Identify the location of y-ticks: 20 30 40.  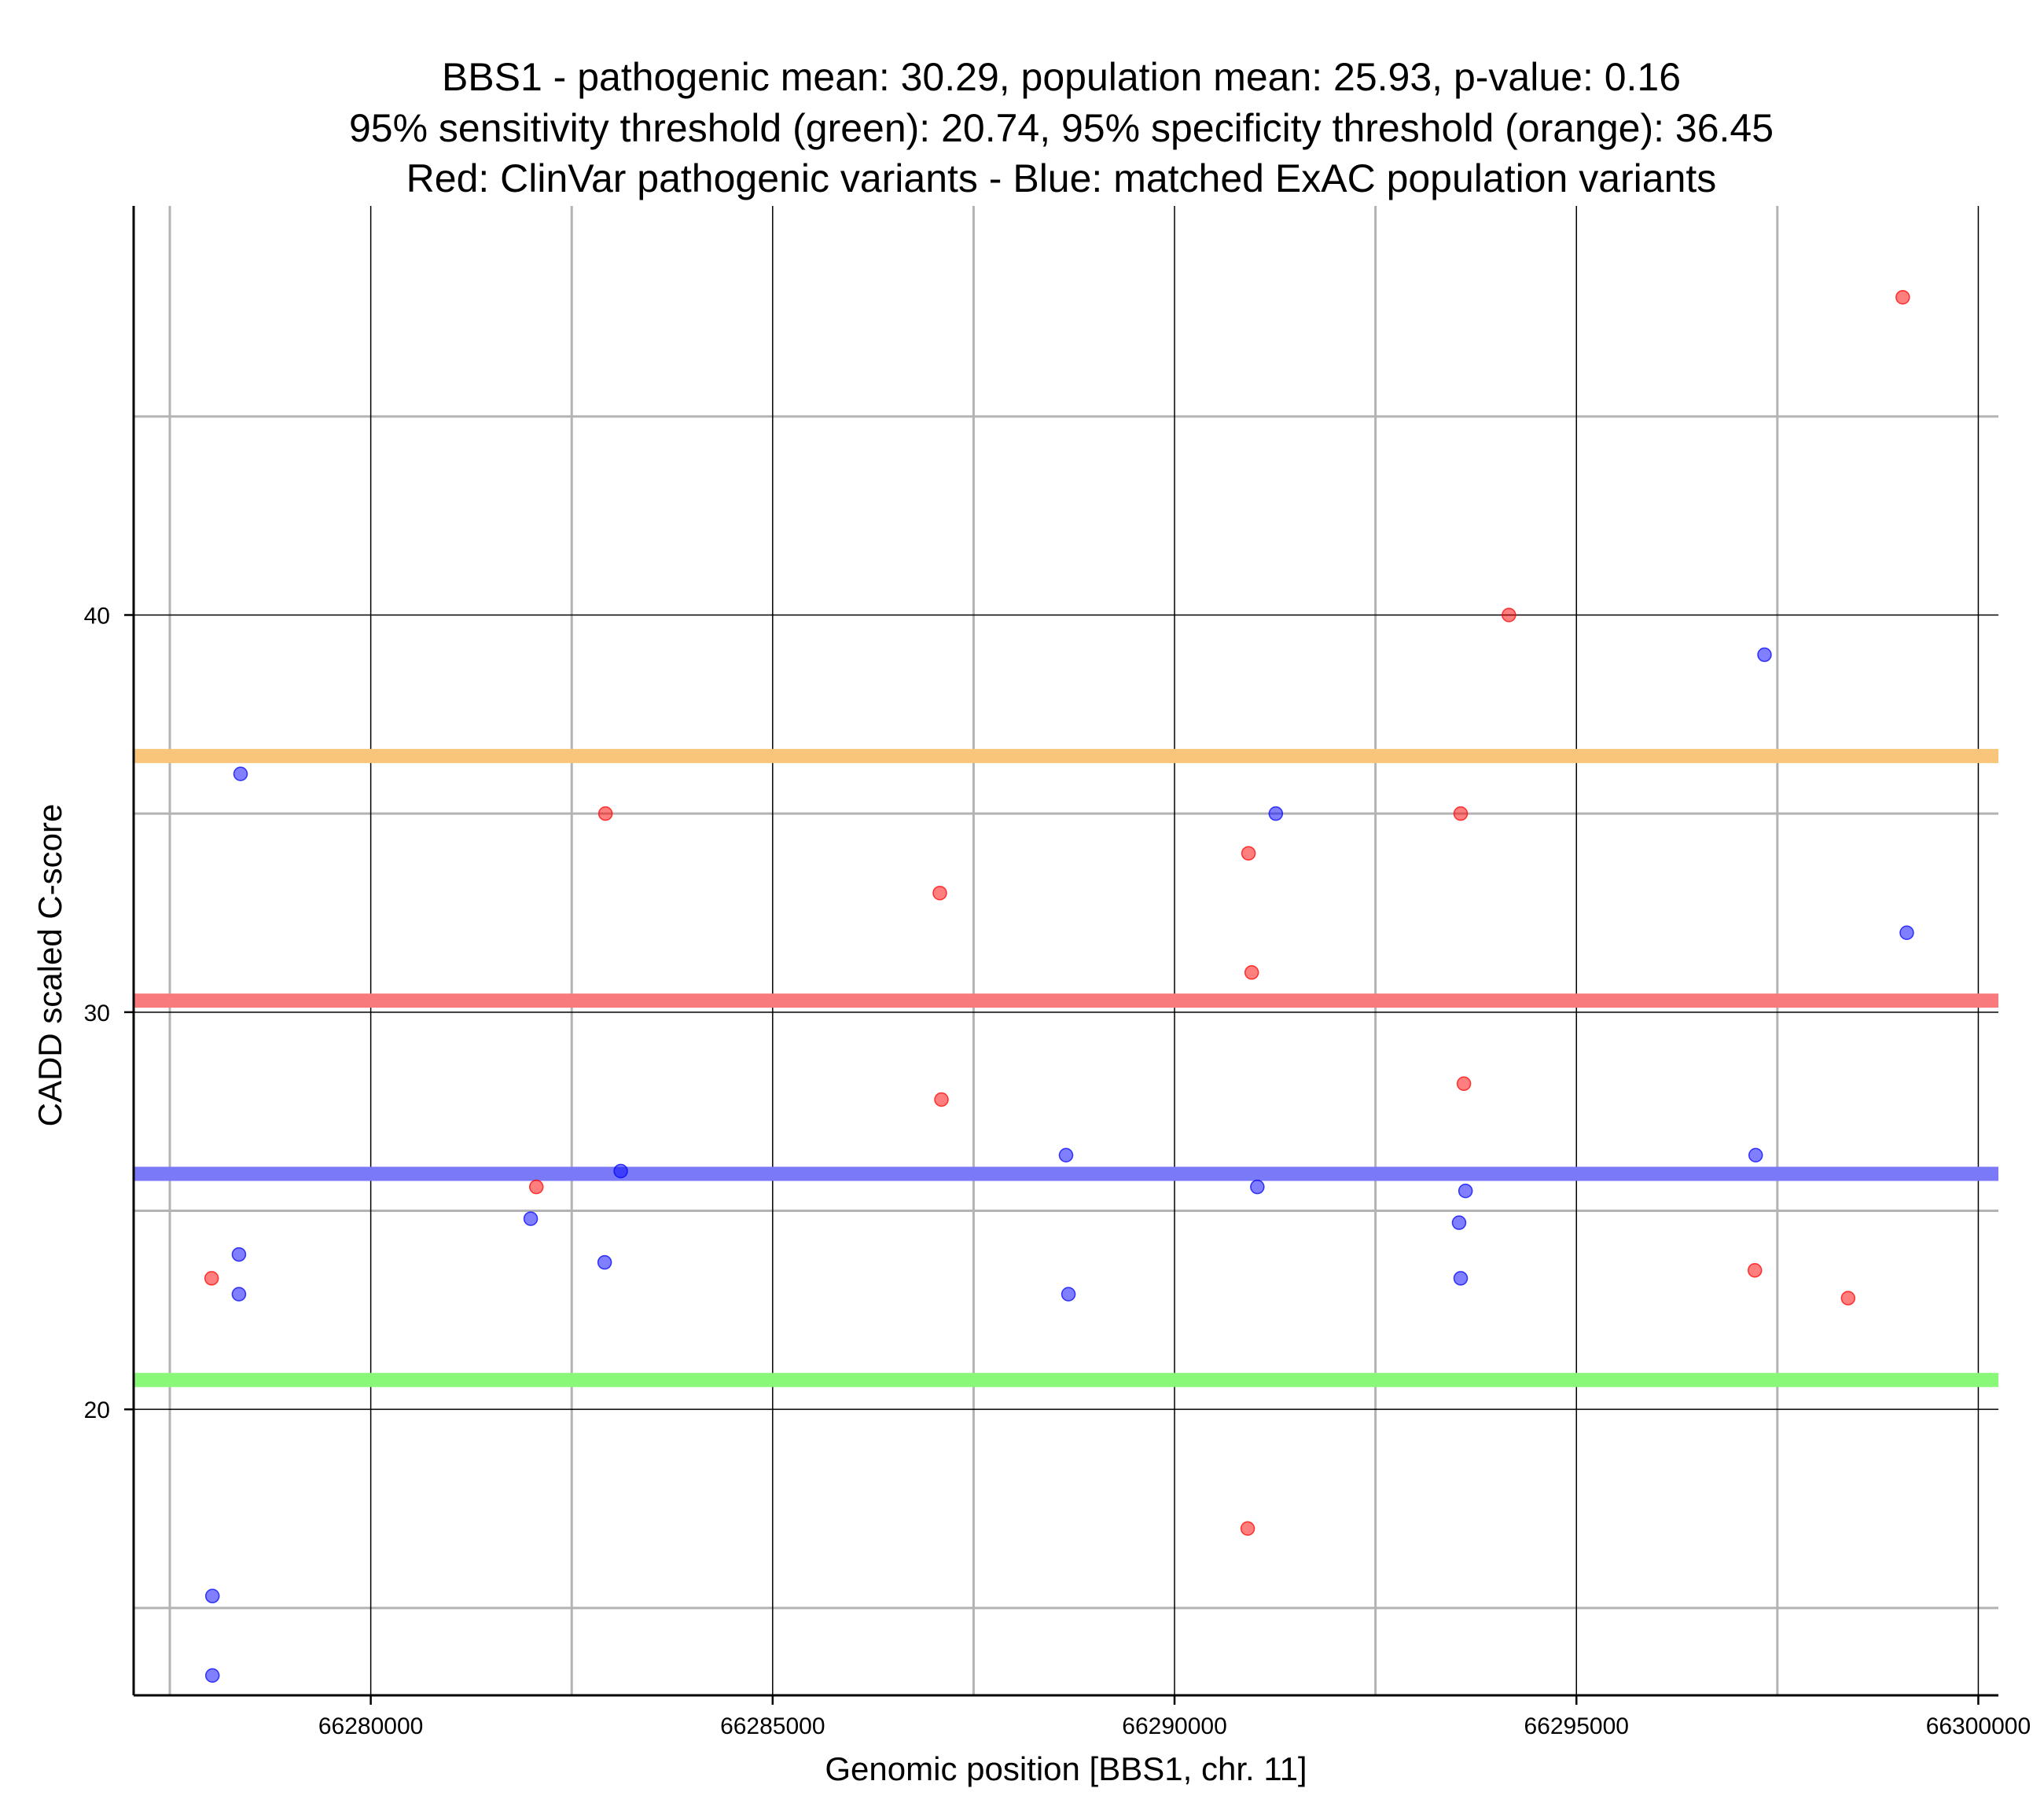
(109, 1013).